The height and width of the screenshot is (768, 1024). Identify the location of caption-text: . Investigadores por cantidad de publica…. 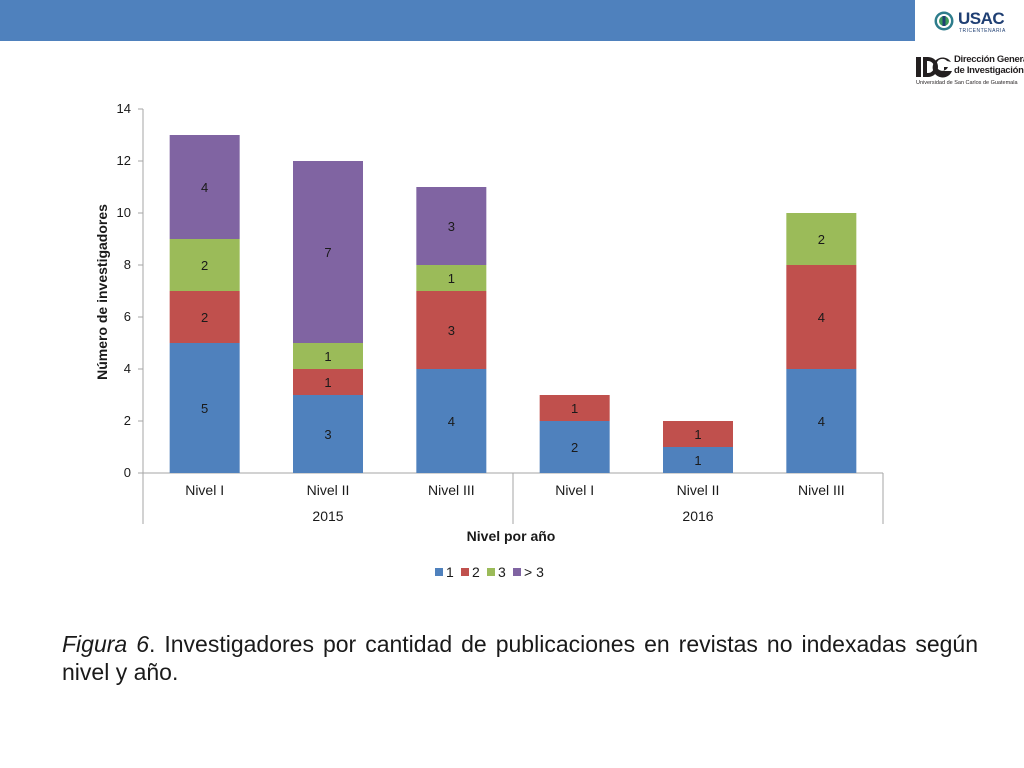
(520, 658).